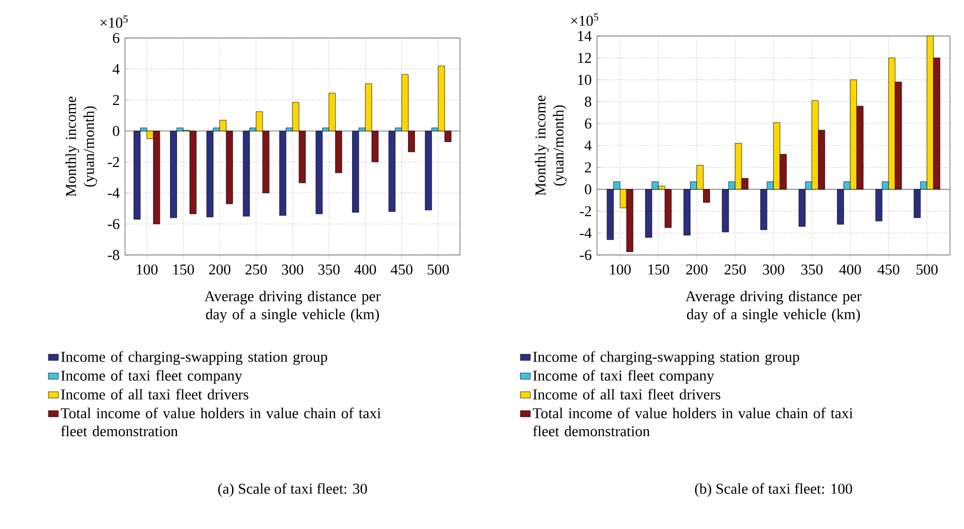  Describe the element at coordinates (588, 101) in the screenshot. I see `y-tick-label: 8` at that location.